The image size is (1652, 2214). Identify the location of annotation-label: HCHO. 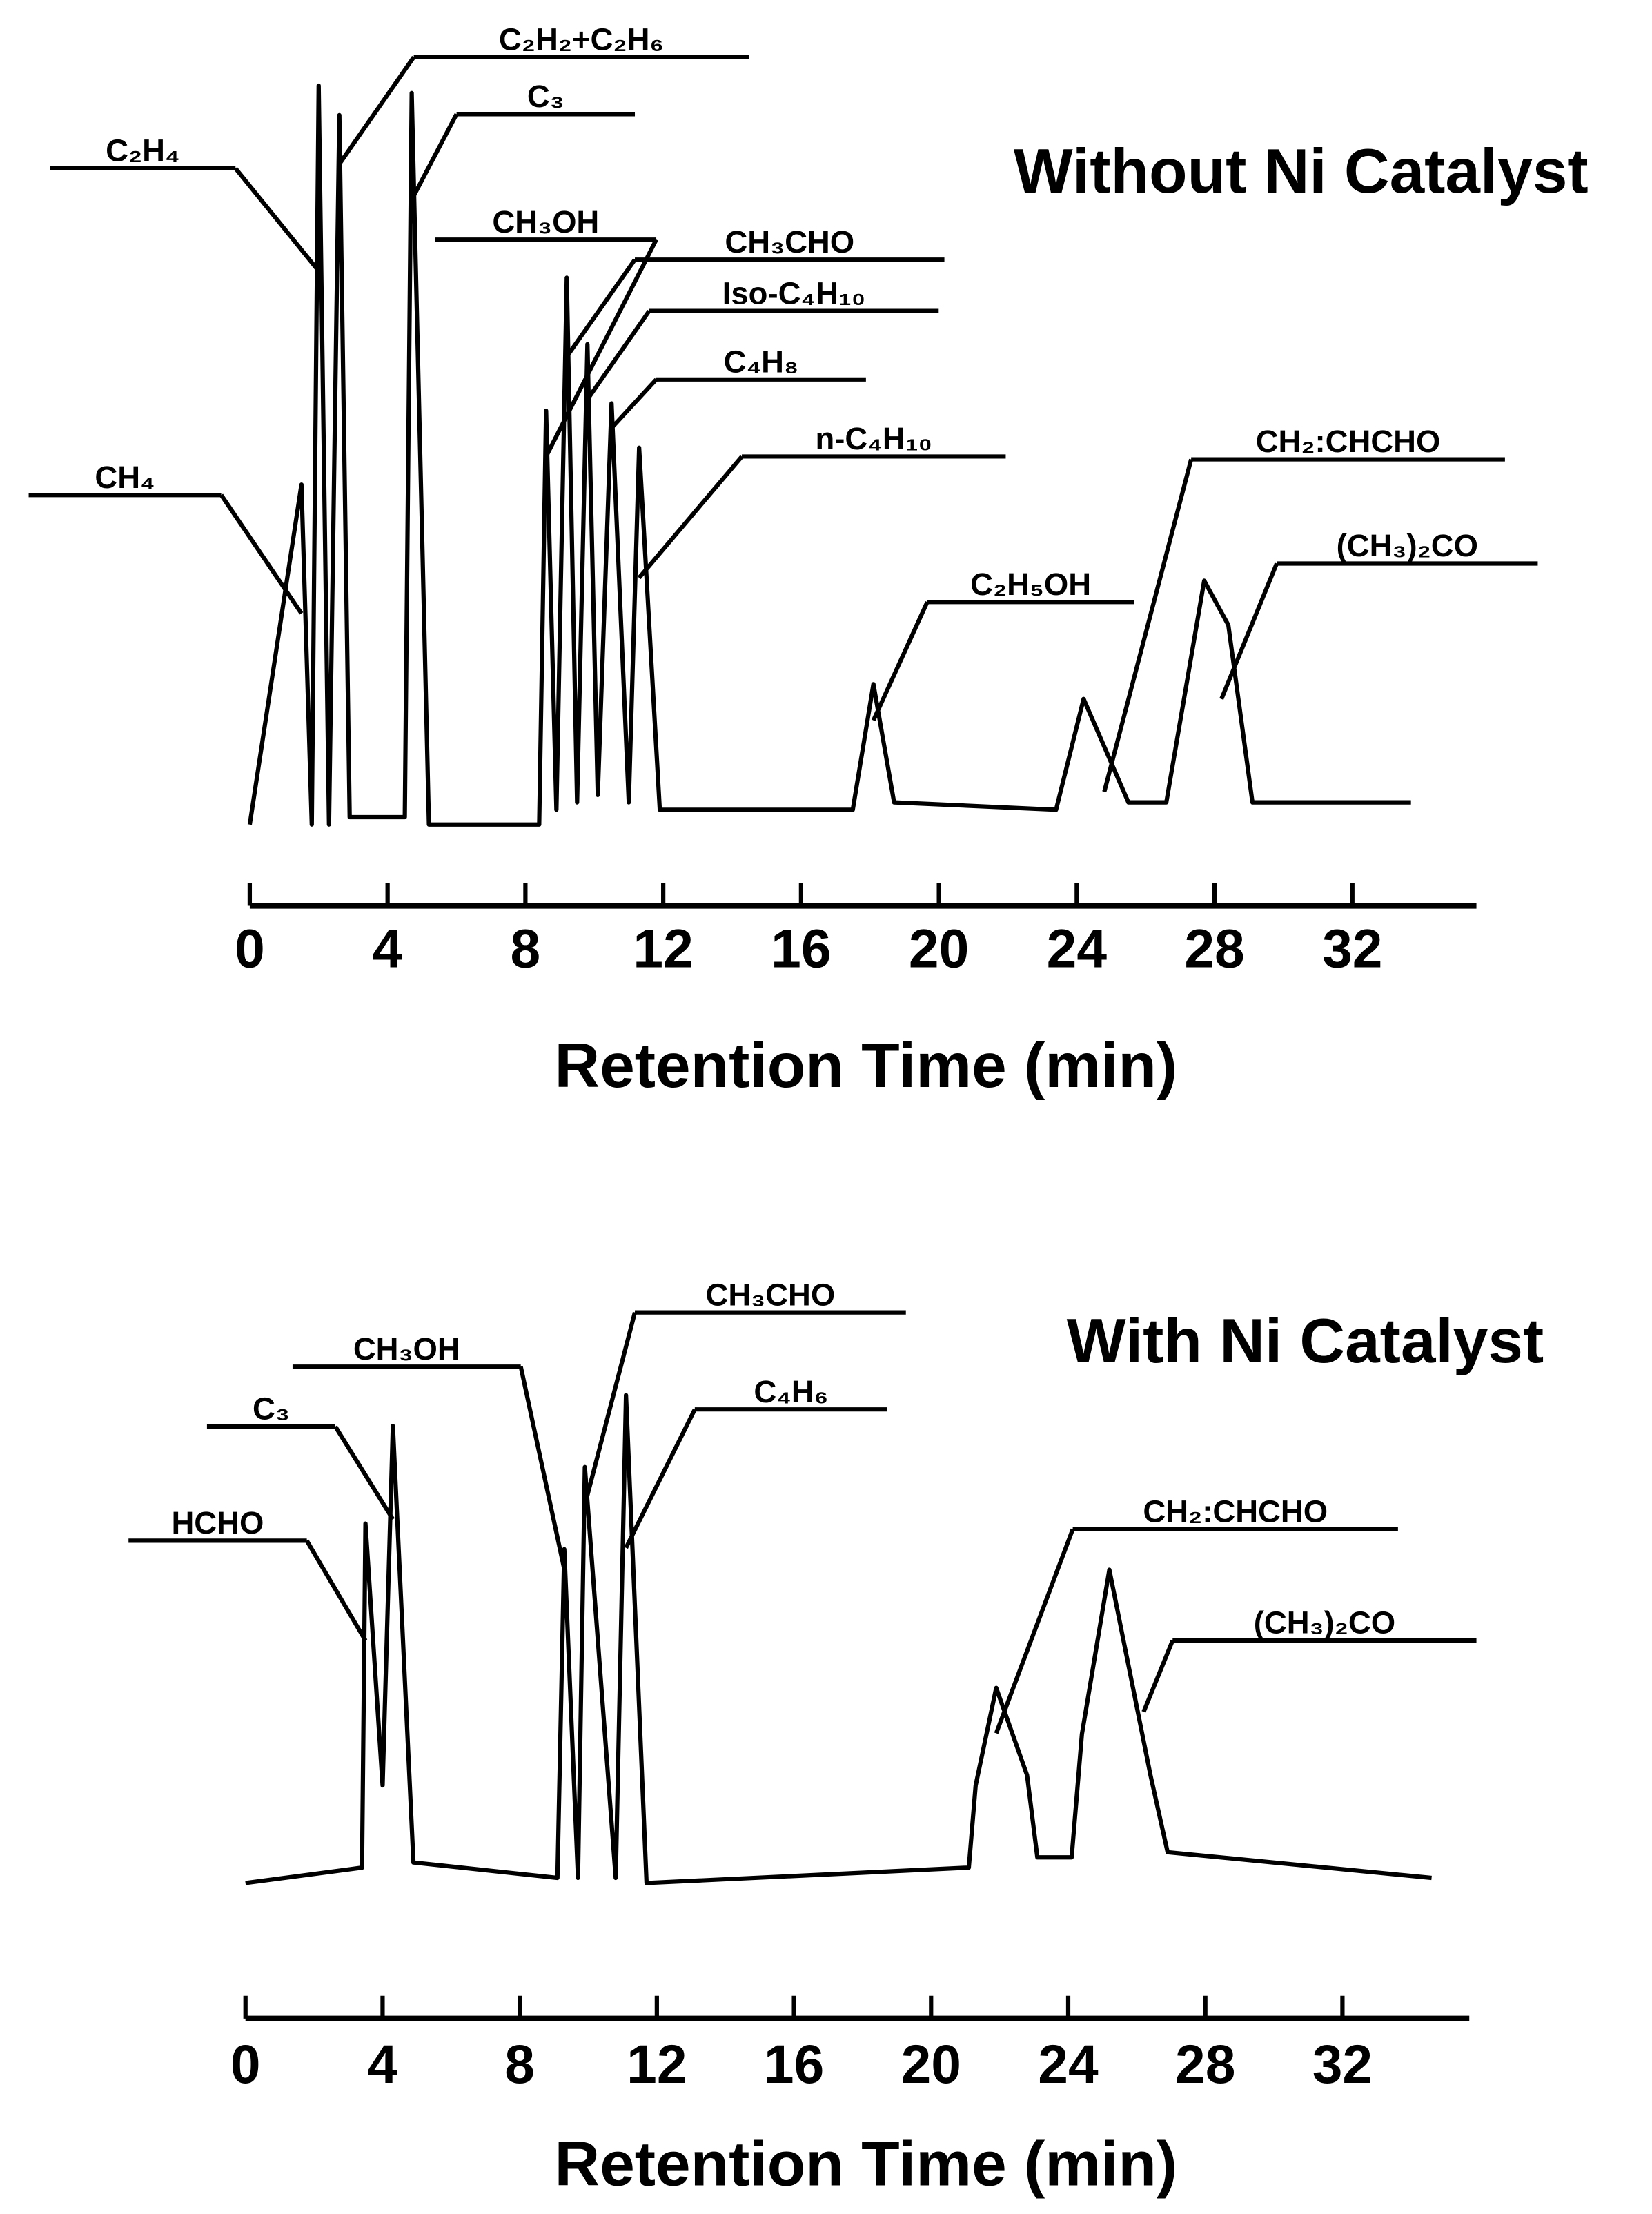
(217, 1522).